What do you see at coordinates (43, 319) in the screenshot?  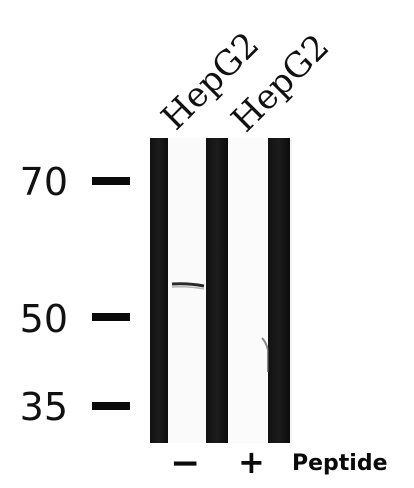 I see `marker-50: 50` at bounding box center [43, 319].